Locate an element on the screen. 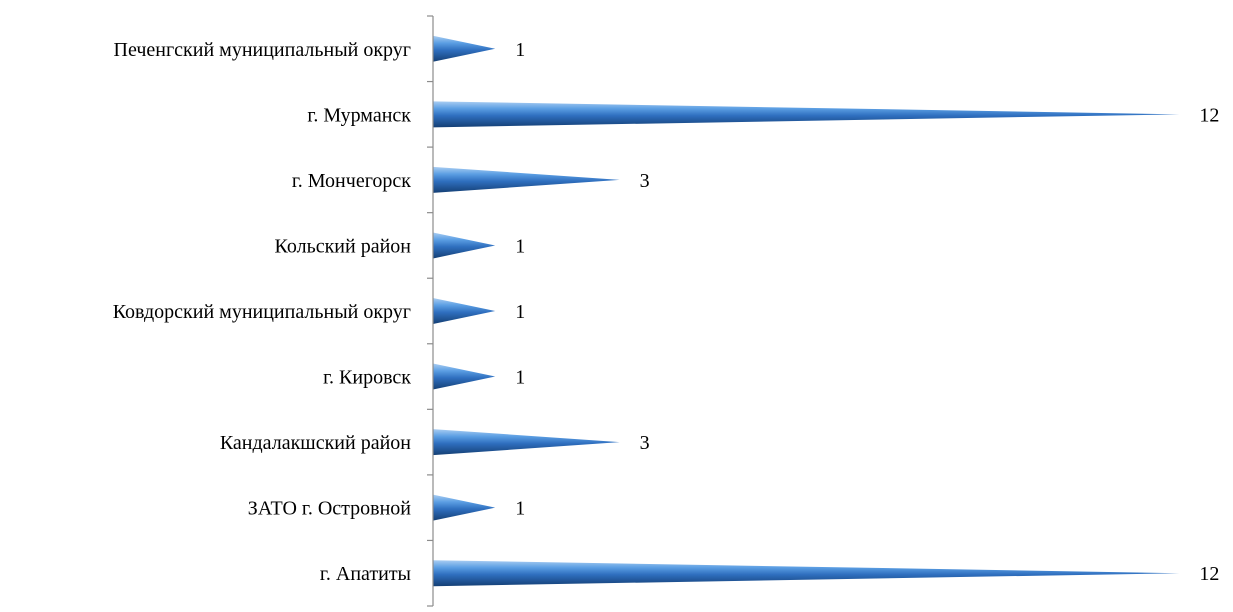 The image size is (1233, 612). category-tick-label: г. Мончегорск is located at coordinates (351, 181).